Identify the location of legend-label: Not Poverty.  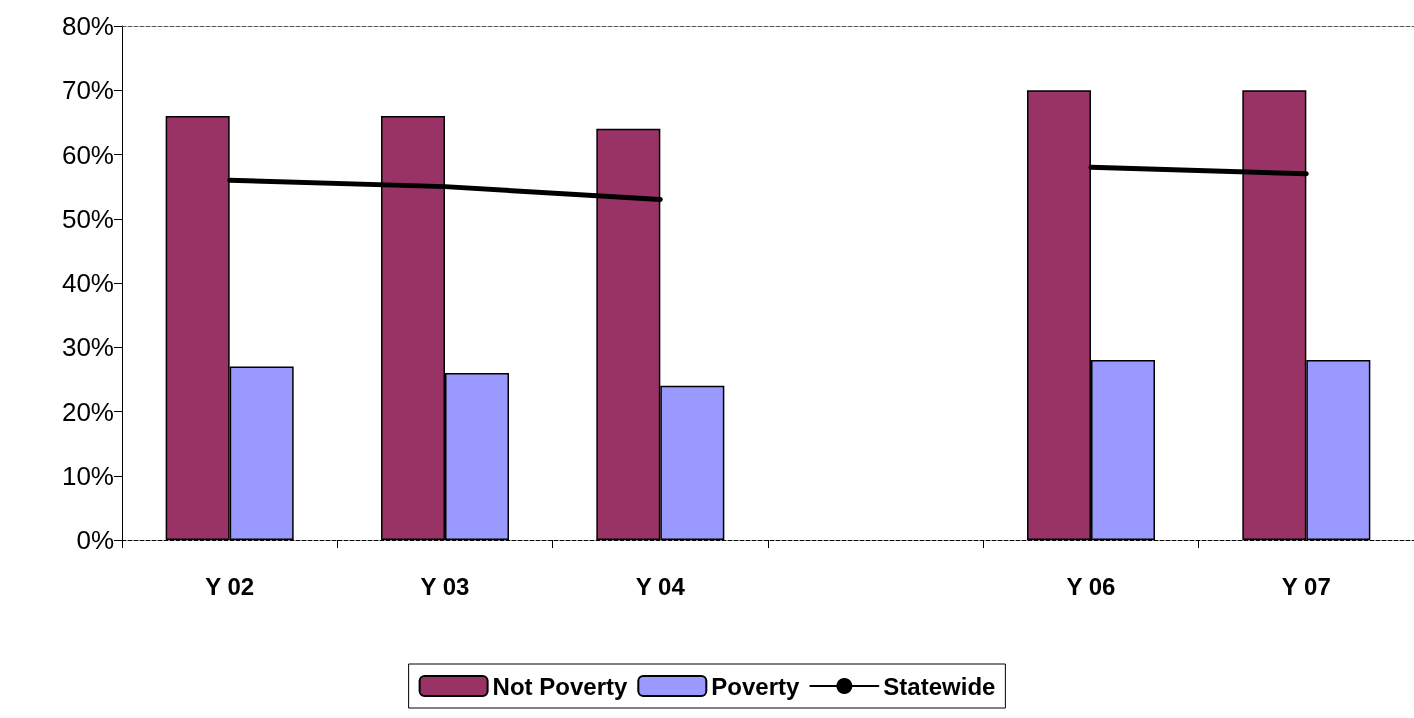
(560, 686).